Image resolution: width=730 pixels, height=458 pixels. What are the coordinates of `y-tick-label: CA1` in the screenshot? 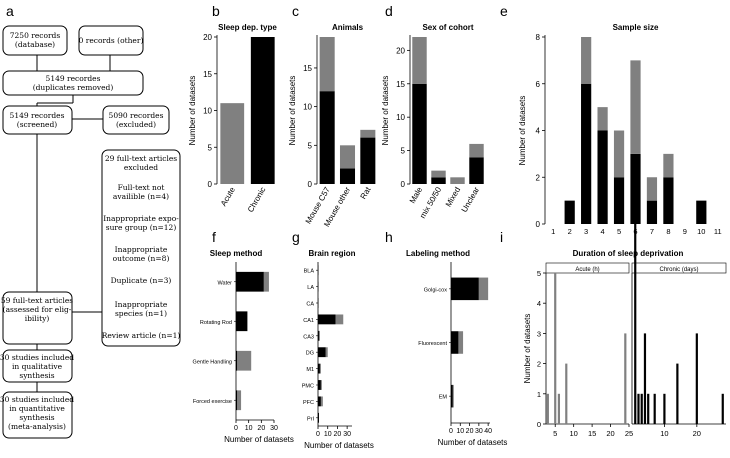 It's located at (308, 321).